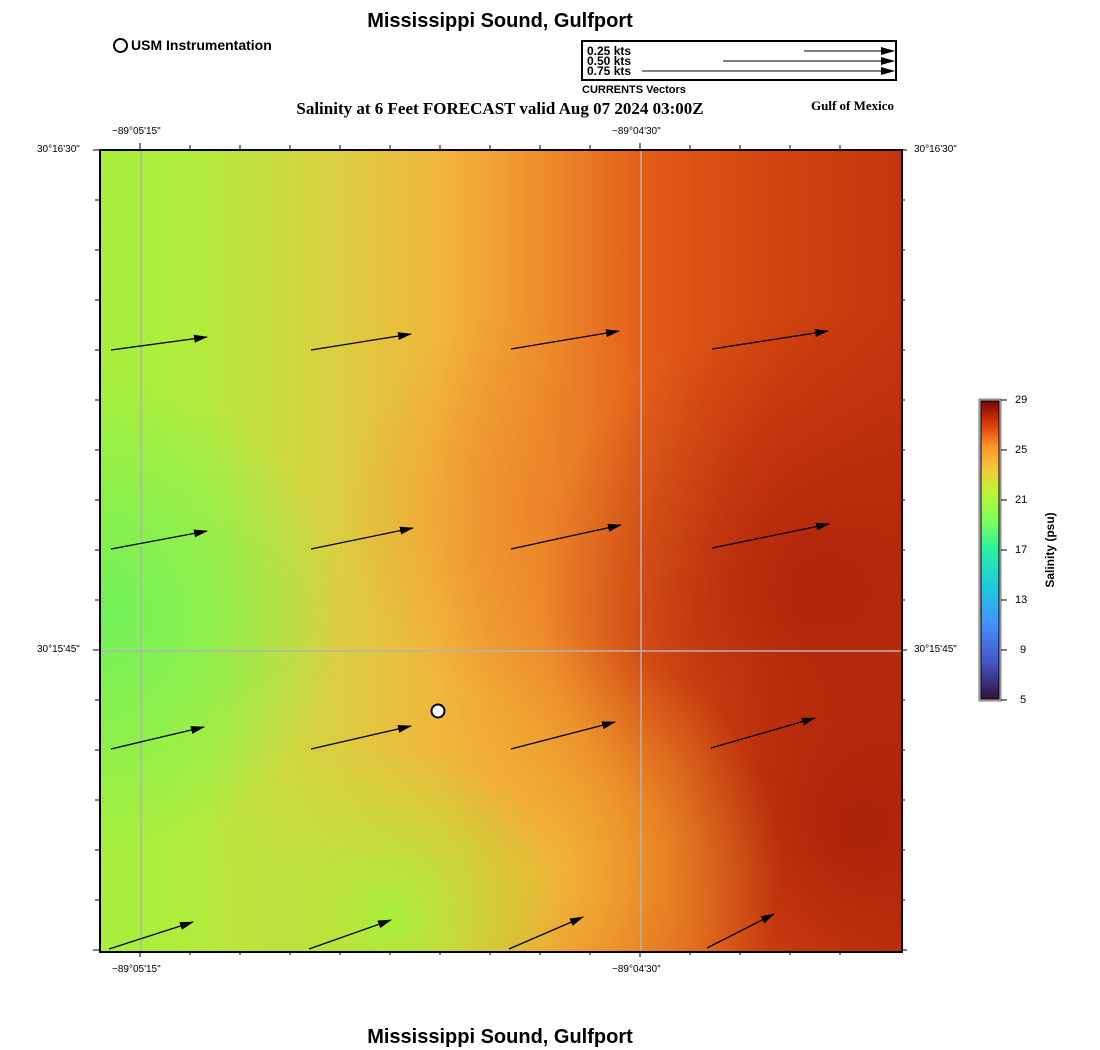 This screenshot has height=1050, width=1100. Describe the element at coordinates (136, 131) in the screenshot. I see `lon-label-top-1: −89°05'15"` at that location.